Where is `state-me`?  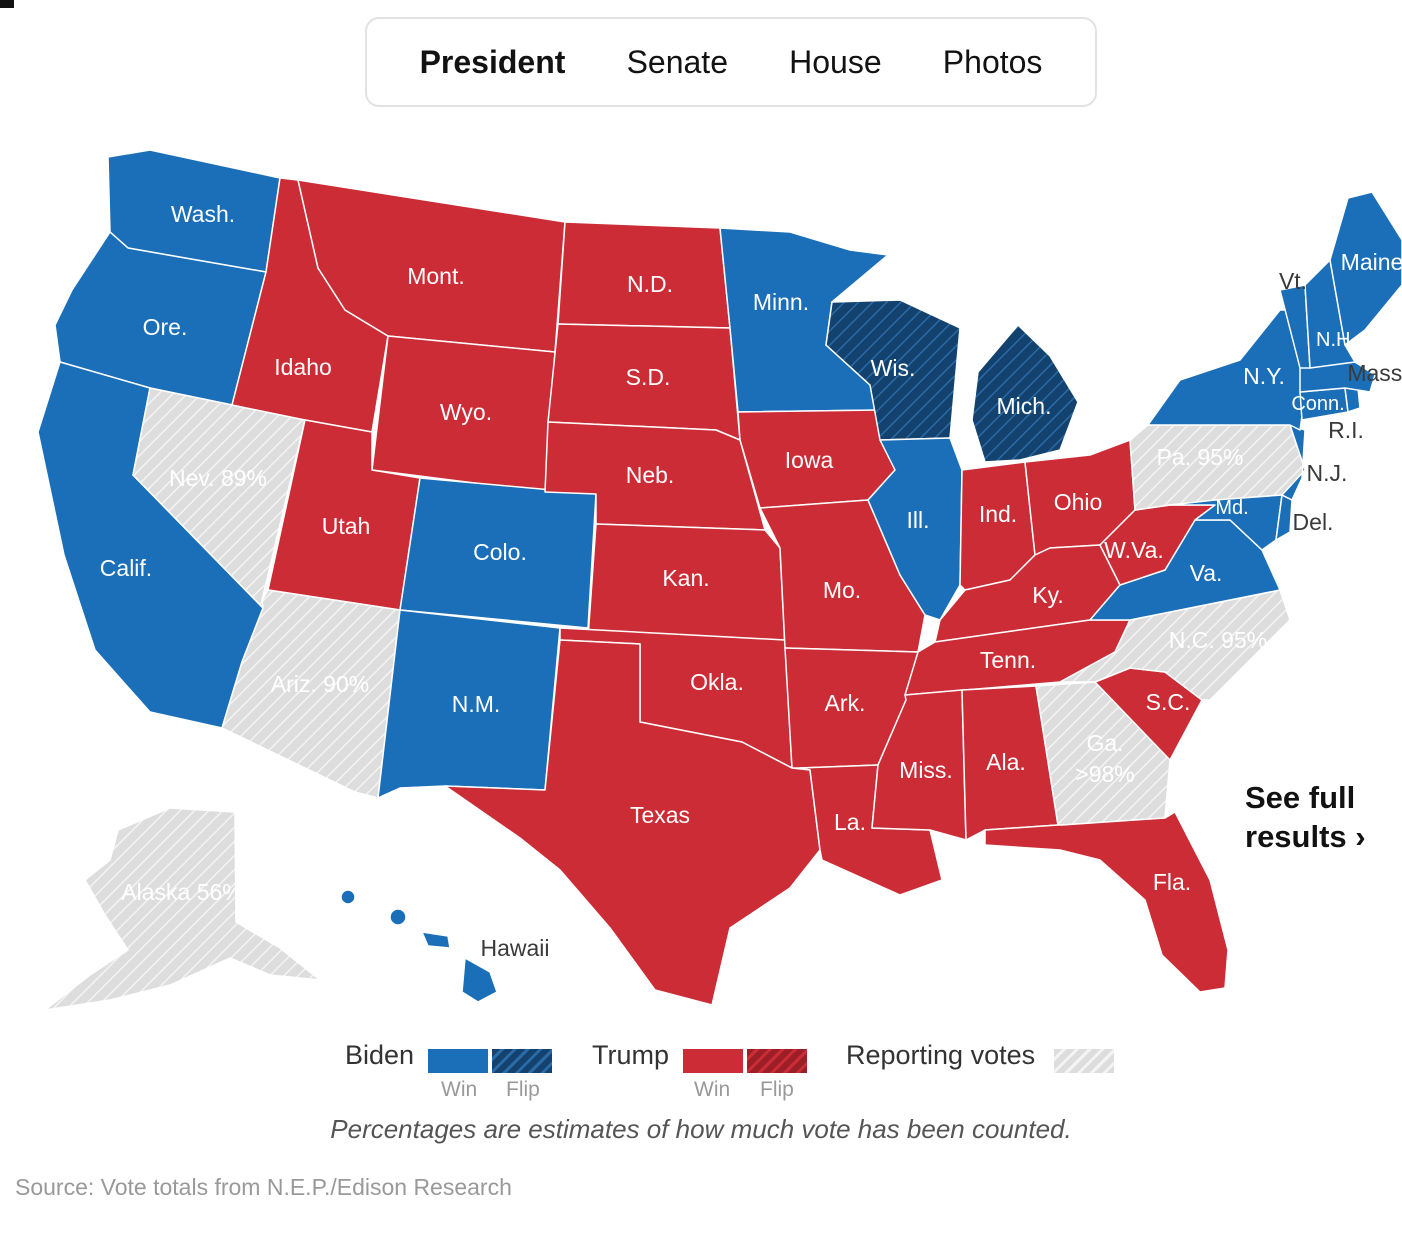 state-me is located at coordinates (1365, 268).